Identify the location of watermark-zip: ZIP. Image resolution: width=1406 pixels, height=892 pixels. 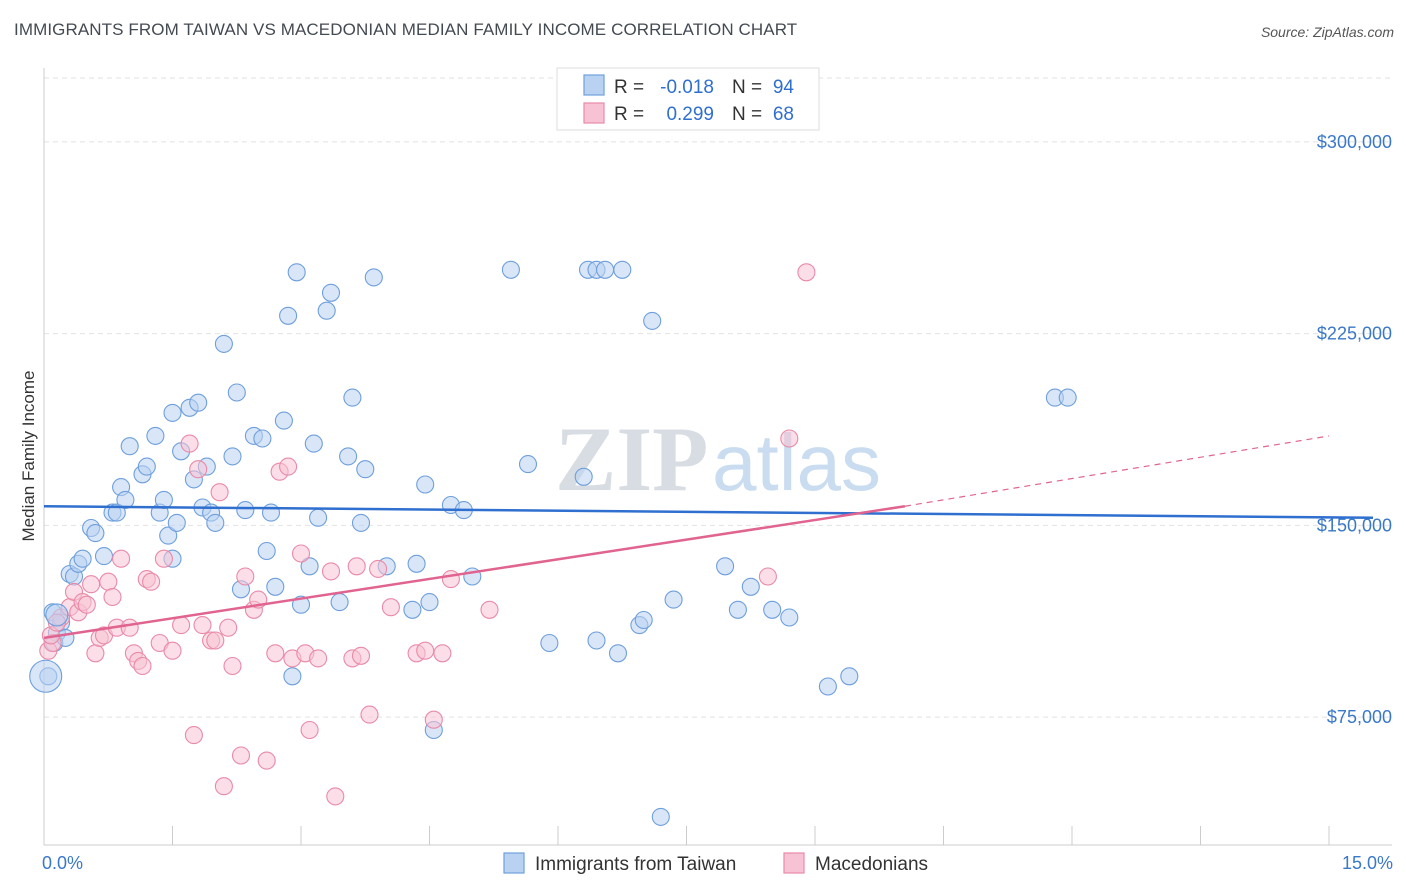
(631, 459).